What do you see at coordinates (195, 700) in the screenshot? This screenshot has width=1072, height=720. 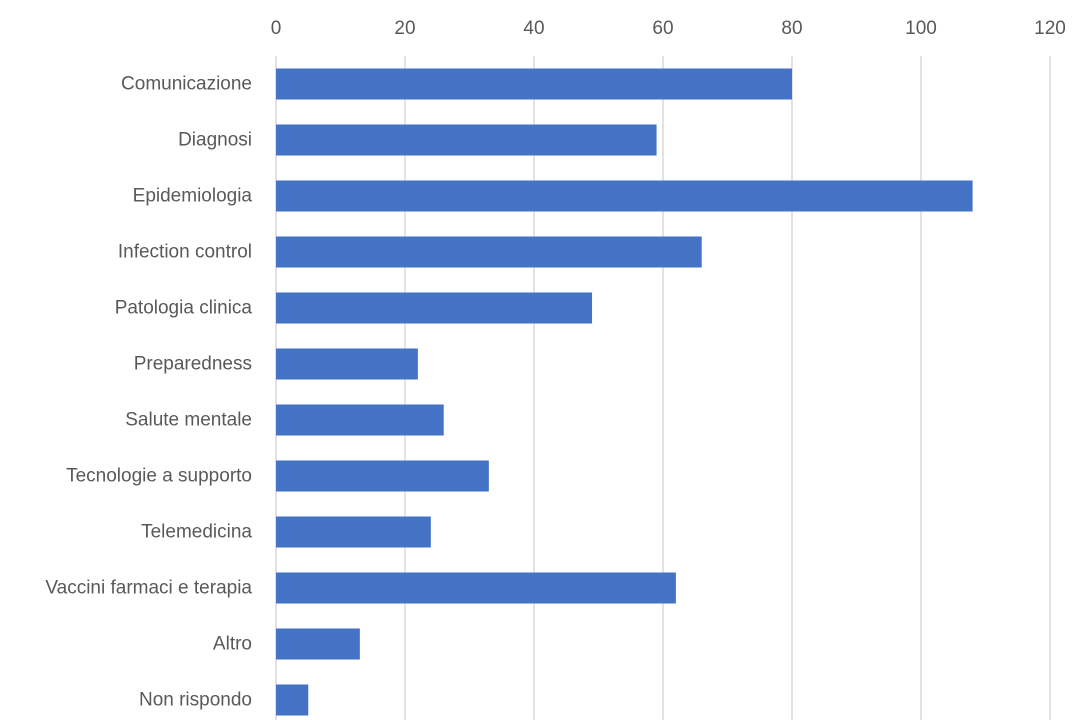 I see `category-label: Non rispondo` at bounding box center [195, 700].